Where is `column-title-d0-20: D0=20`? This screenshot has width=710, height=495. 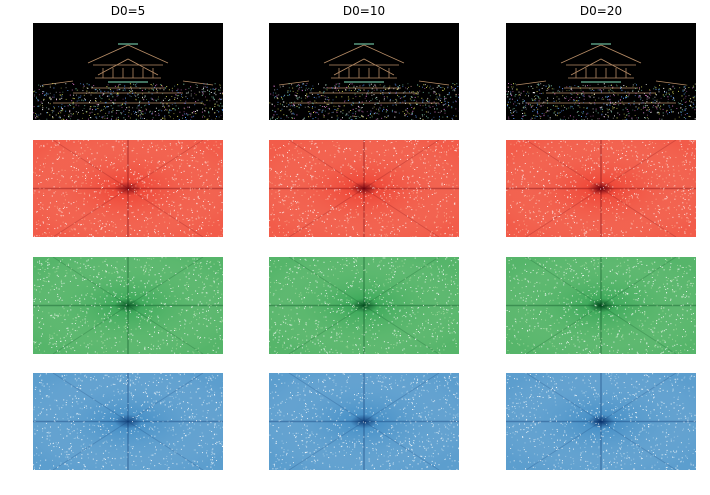 column-title-d0-20: D0=20 is located at coordinates (601, 11).